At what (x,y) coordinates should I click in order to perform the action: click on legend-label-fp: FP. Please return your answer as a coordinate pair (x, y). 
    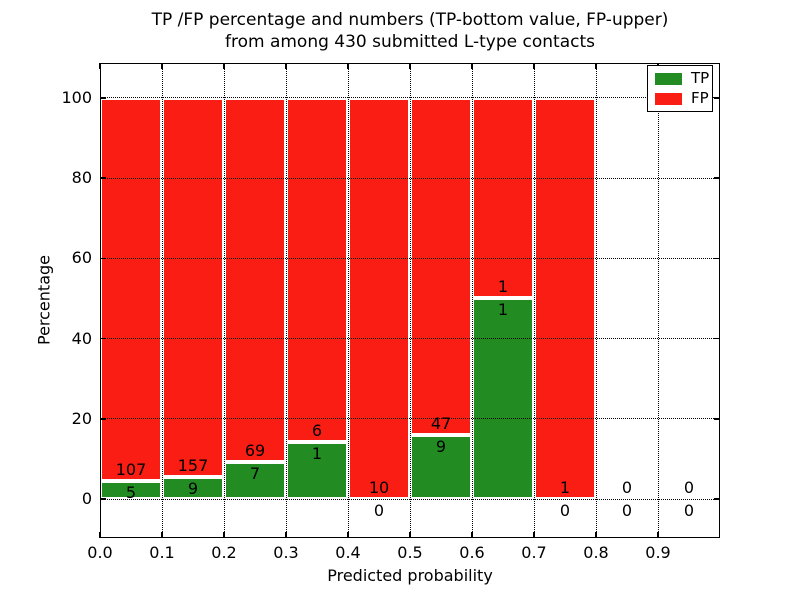
    Looking at the image, I should click on (700, 98).